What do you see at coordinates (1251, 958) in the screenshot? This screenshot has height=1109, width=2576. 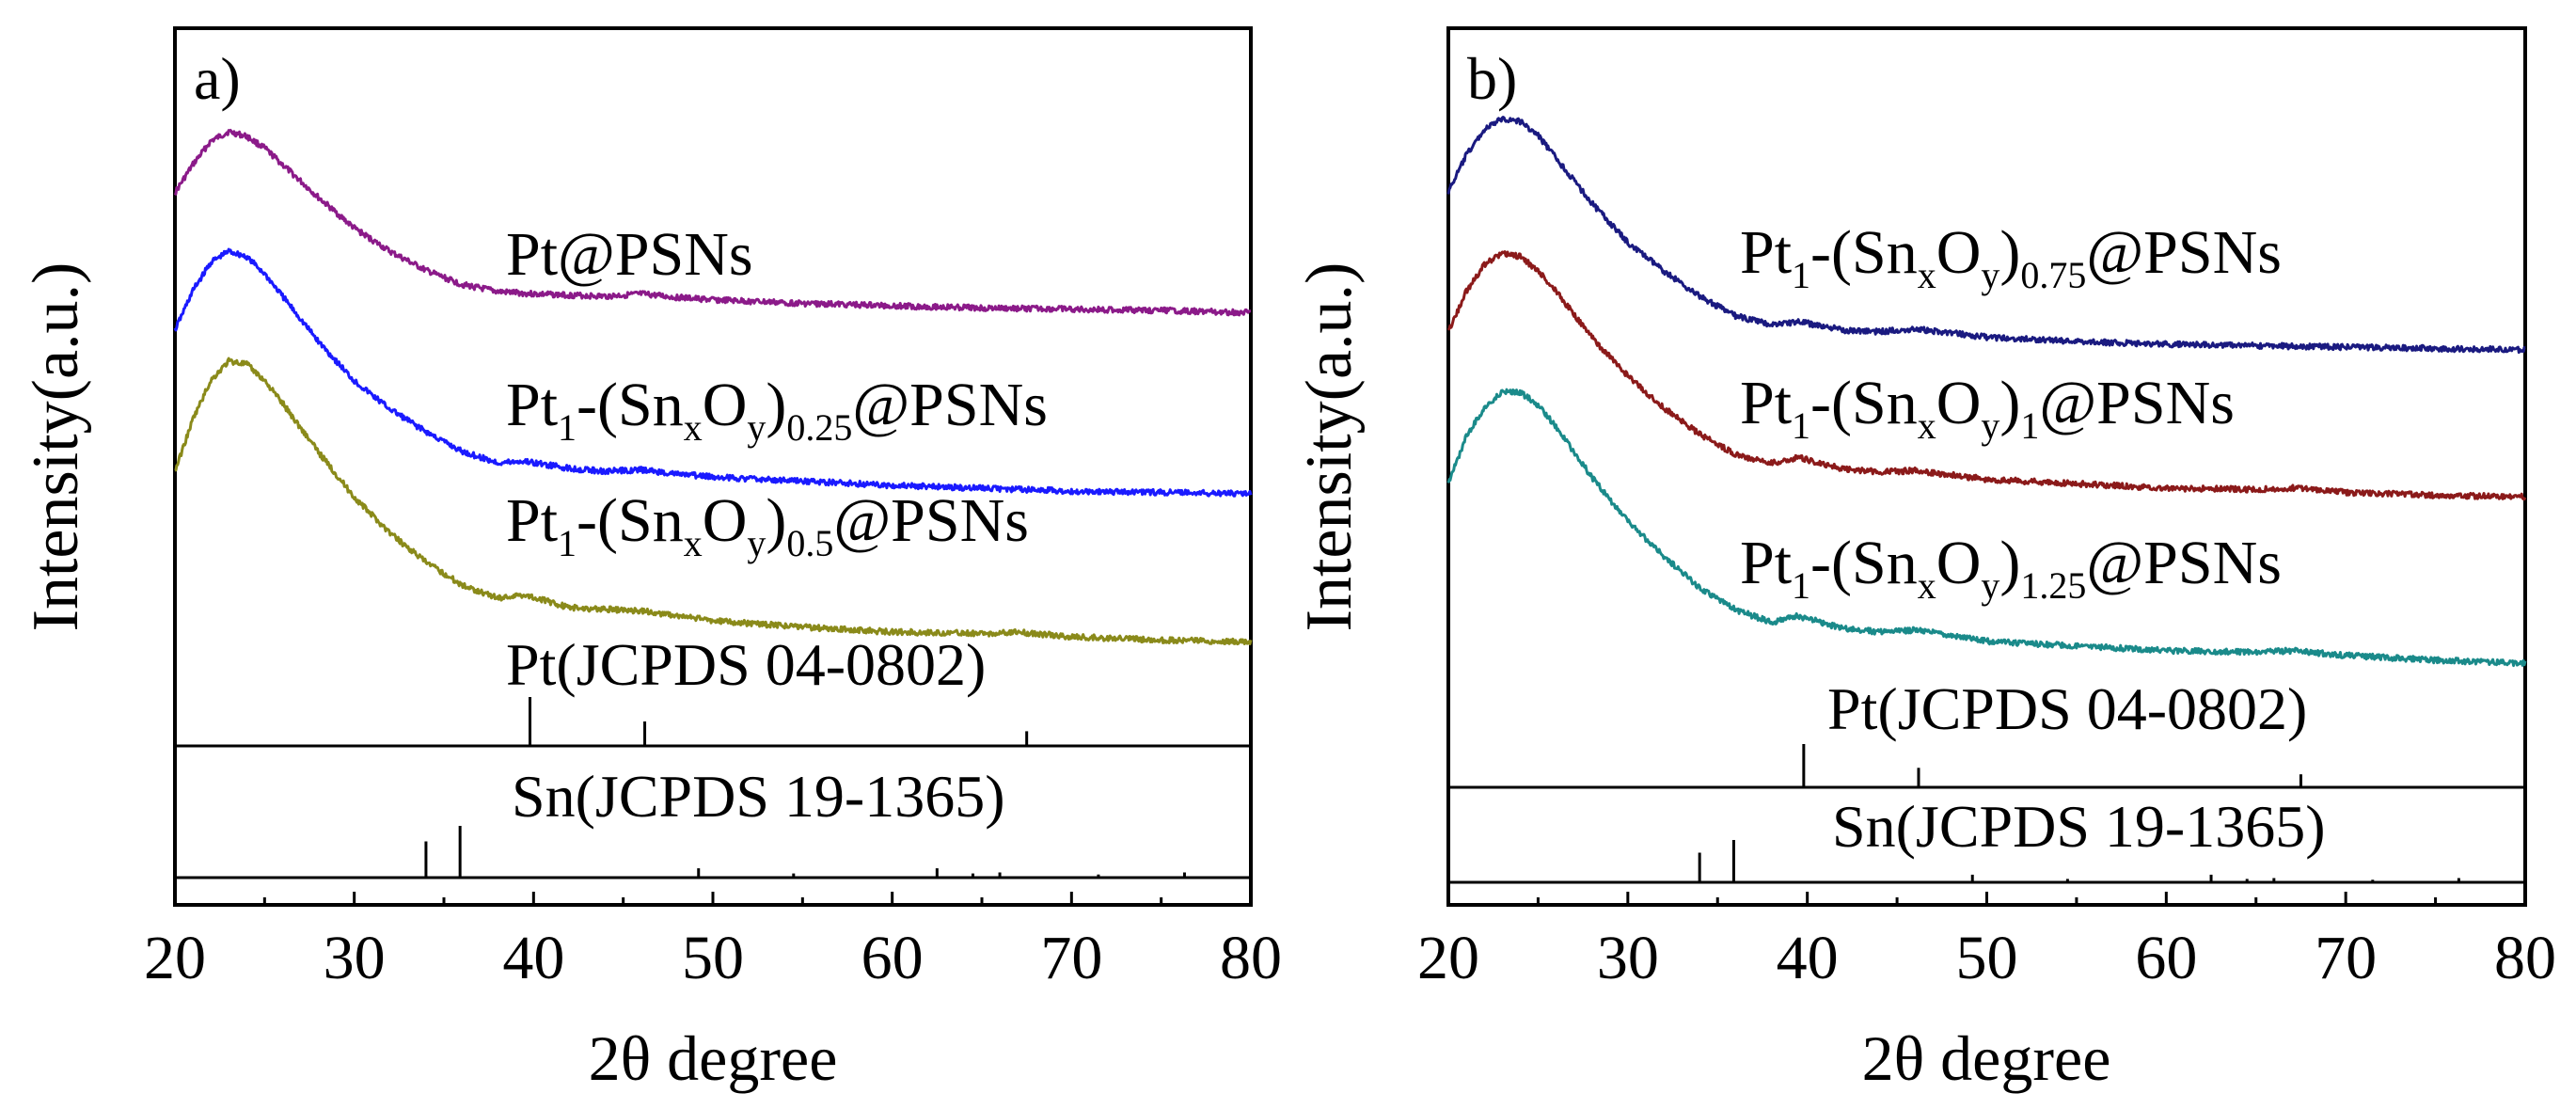 I see `panel-a-x-tick-label: 80` at bounding box center [1251, 958].